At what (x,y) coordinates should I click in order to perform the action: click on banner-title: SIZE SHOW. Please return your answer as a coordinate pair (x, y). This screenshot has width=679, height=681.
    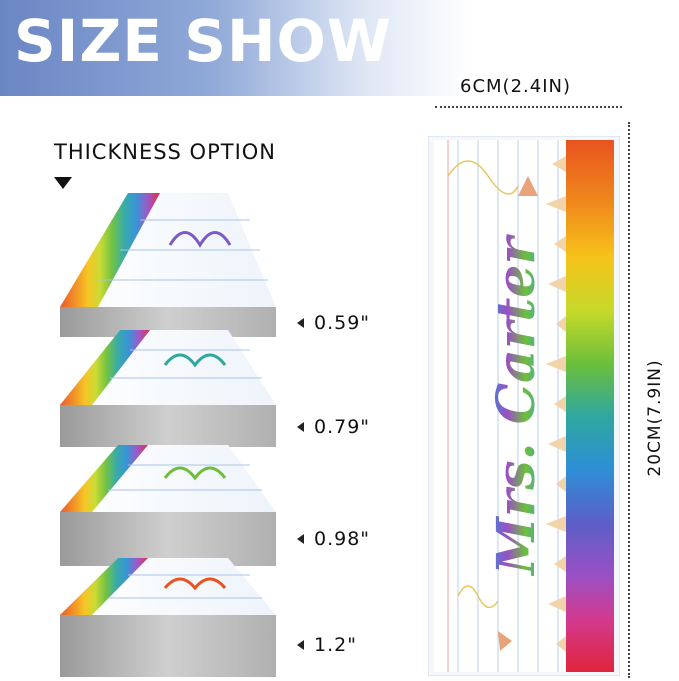
    Looking at the image, I should click on (203, 41).